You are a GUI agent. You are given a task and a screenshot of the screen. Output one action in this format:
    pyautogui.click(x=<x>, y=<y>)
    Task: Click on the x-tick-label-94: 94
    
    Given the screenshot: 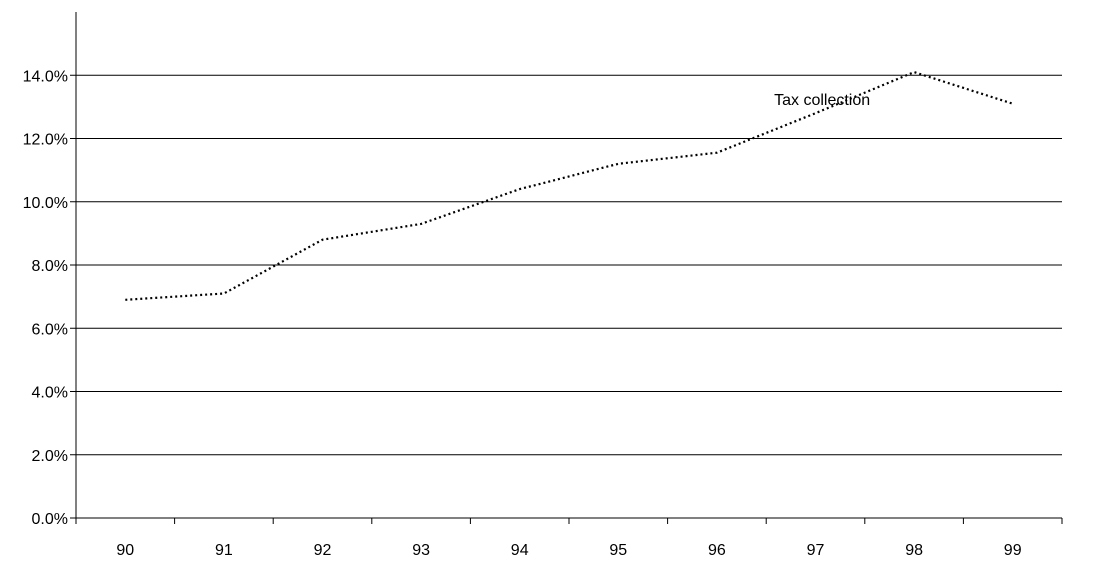 What is the action you would take?
    pyautogui.click(x=520, y=550)
    